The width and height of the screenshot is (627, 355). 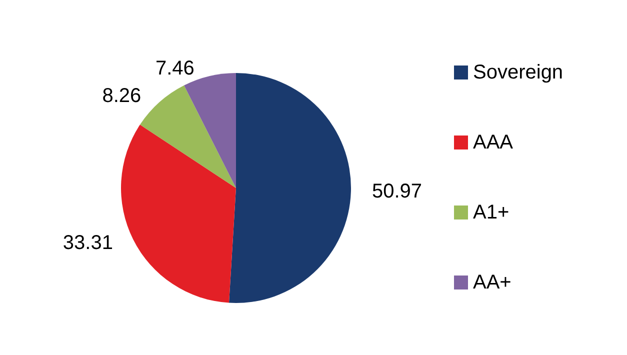 What do you see at coordinates (122, 96) in the screenshot?
I see `data-label: 8.26` at bounding box center [122, 96].